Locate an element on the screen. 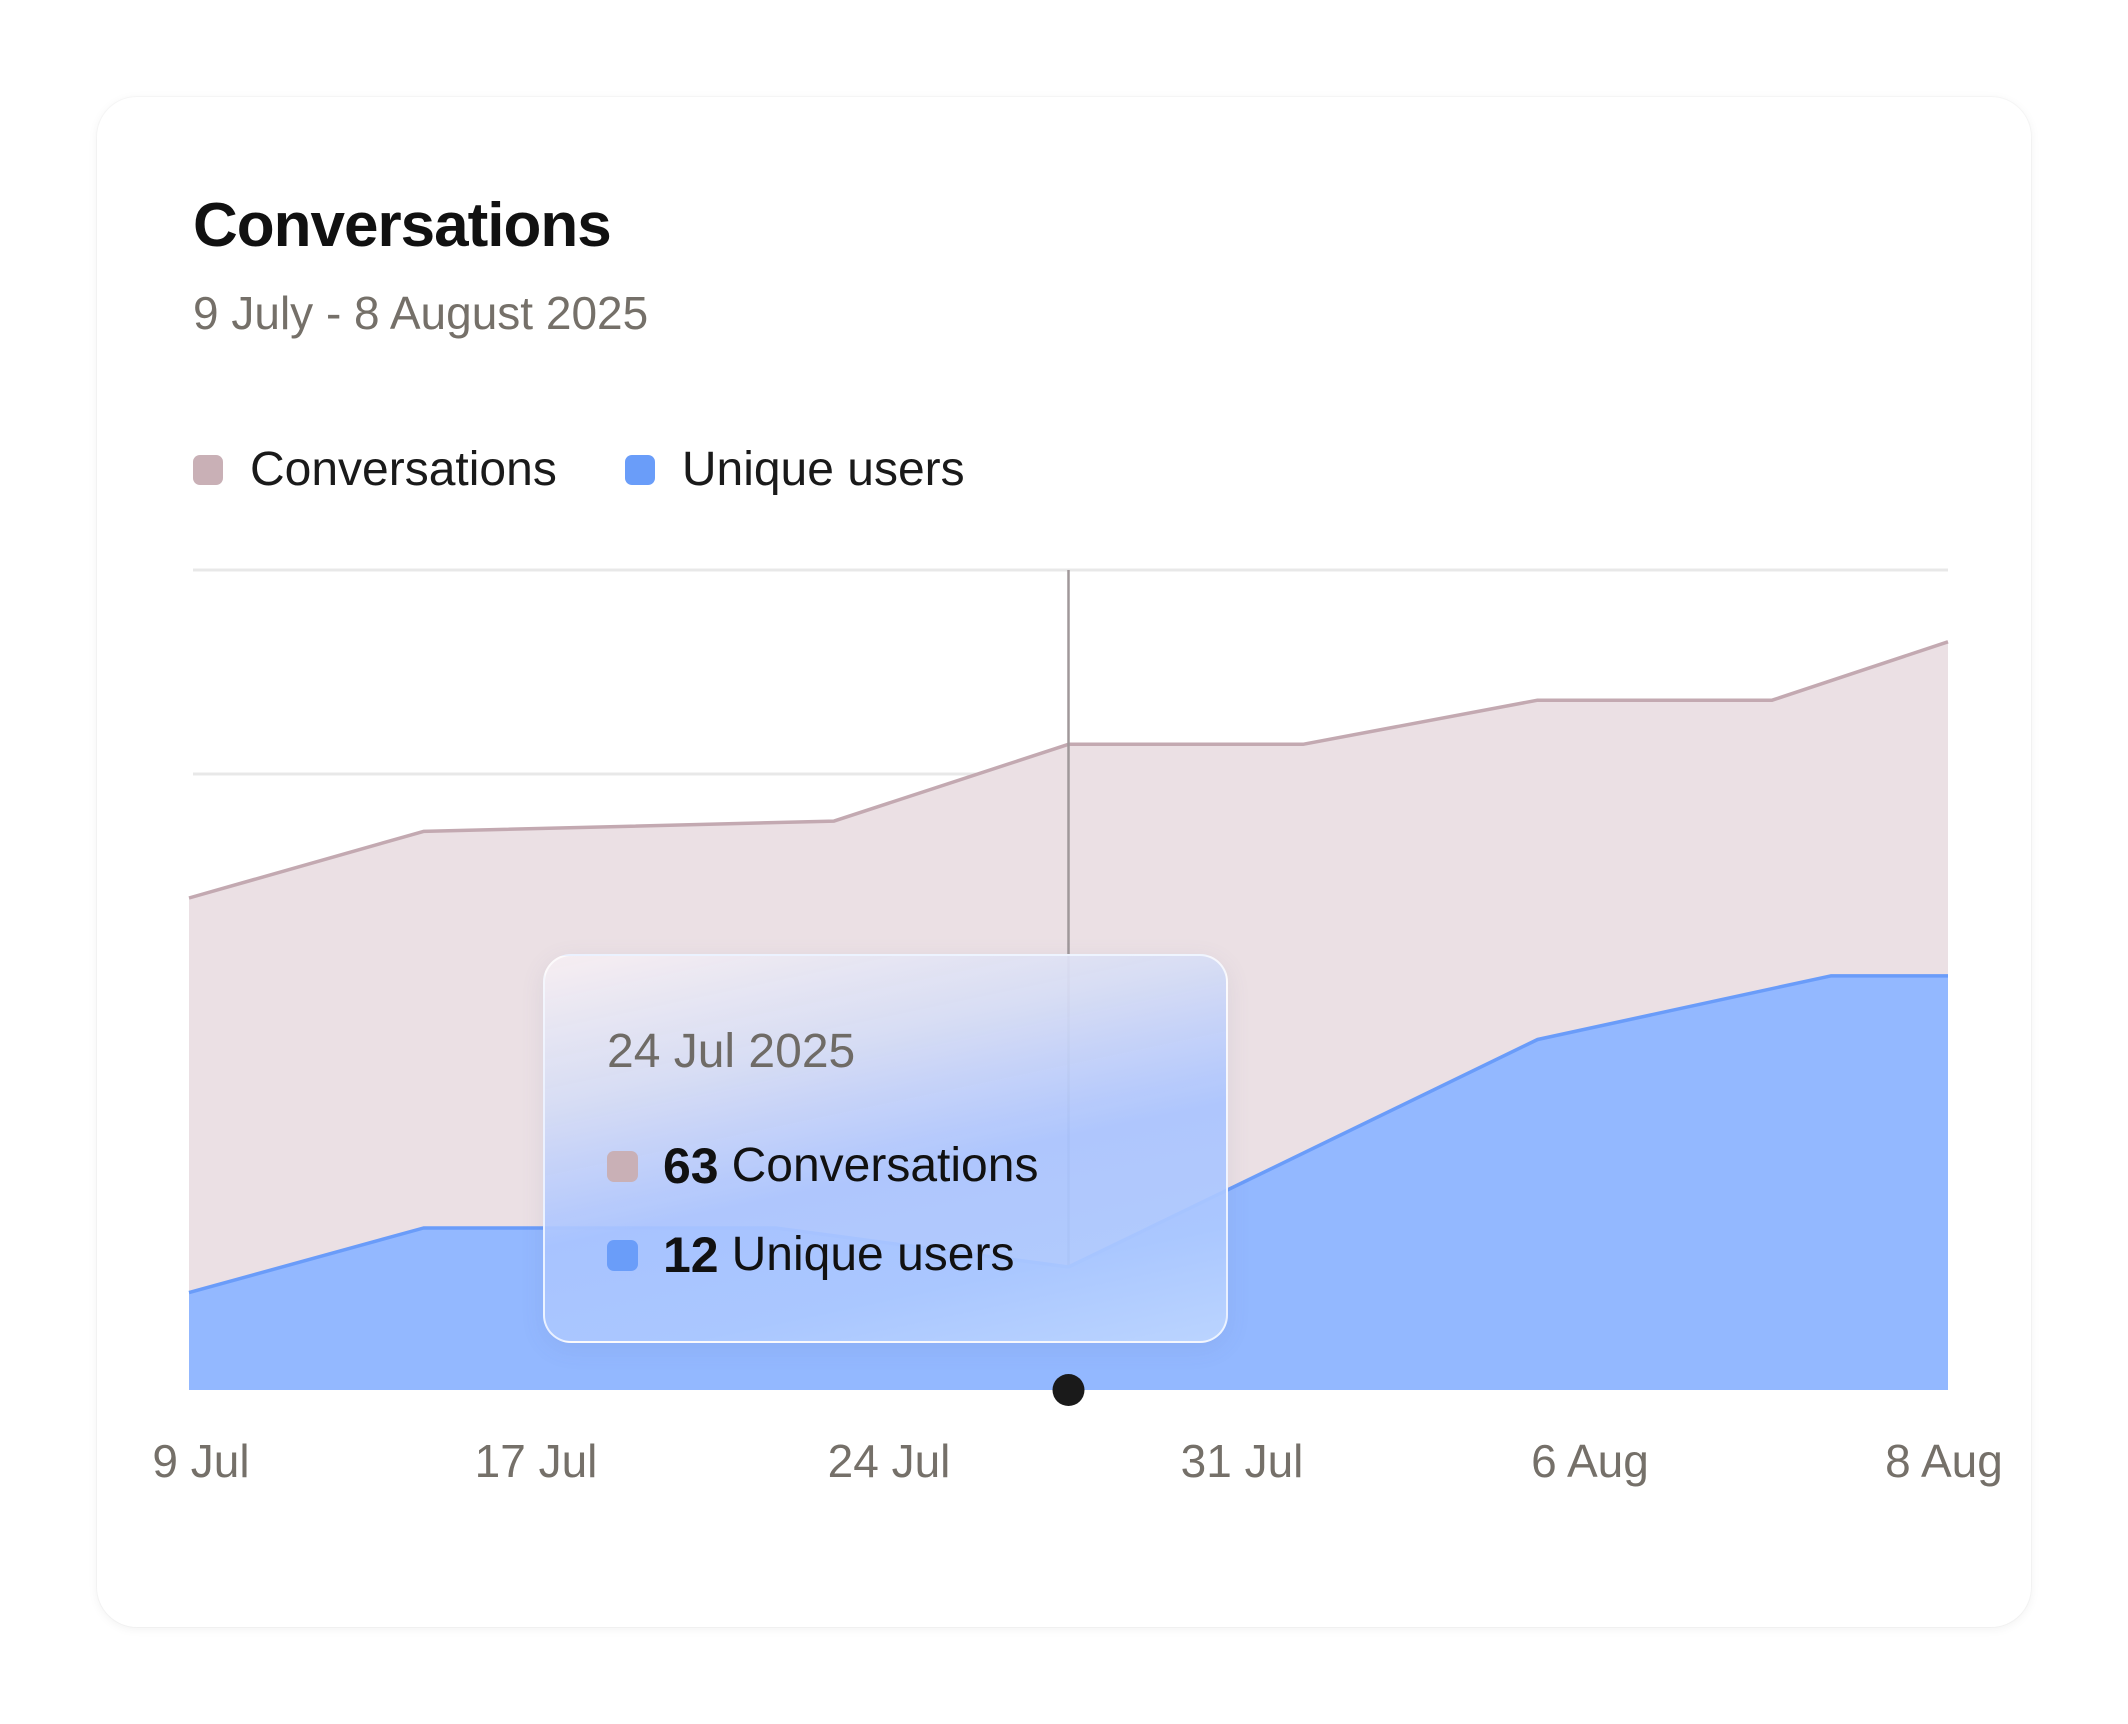  tooltip-row-conversations: 63 Conversations is located at coordinates (822, 1166).